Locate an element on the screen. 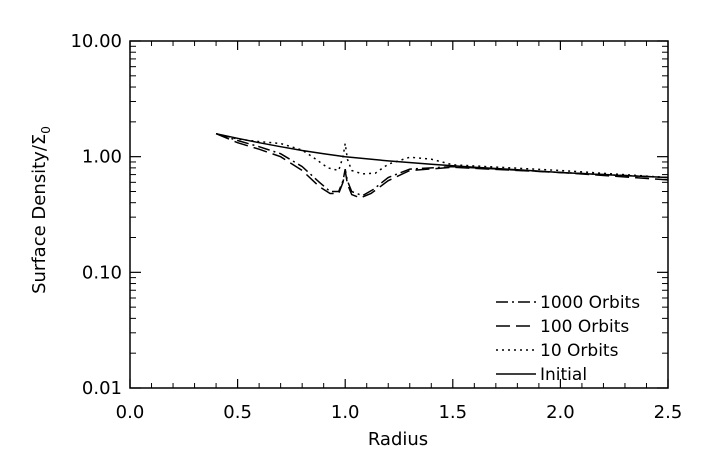  x-axis-title: Radius is located at coordinates (398, 439).